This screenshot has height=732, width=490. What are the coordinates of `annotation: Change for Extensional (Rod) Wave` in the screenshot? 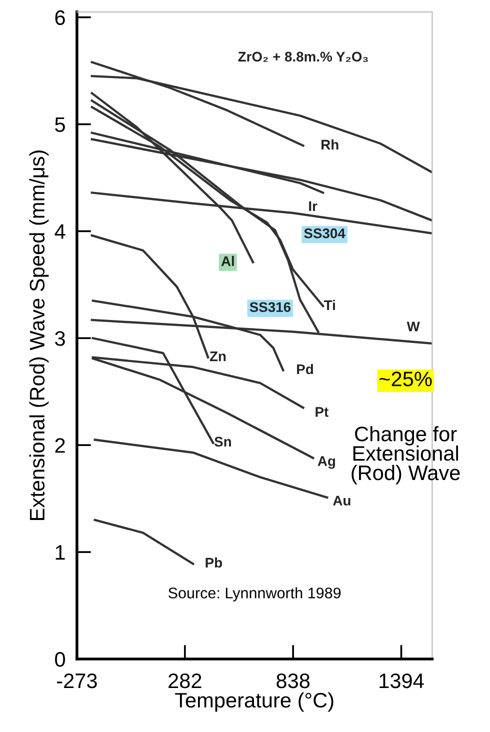 It's located at (406, 455).